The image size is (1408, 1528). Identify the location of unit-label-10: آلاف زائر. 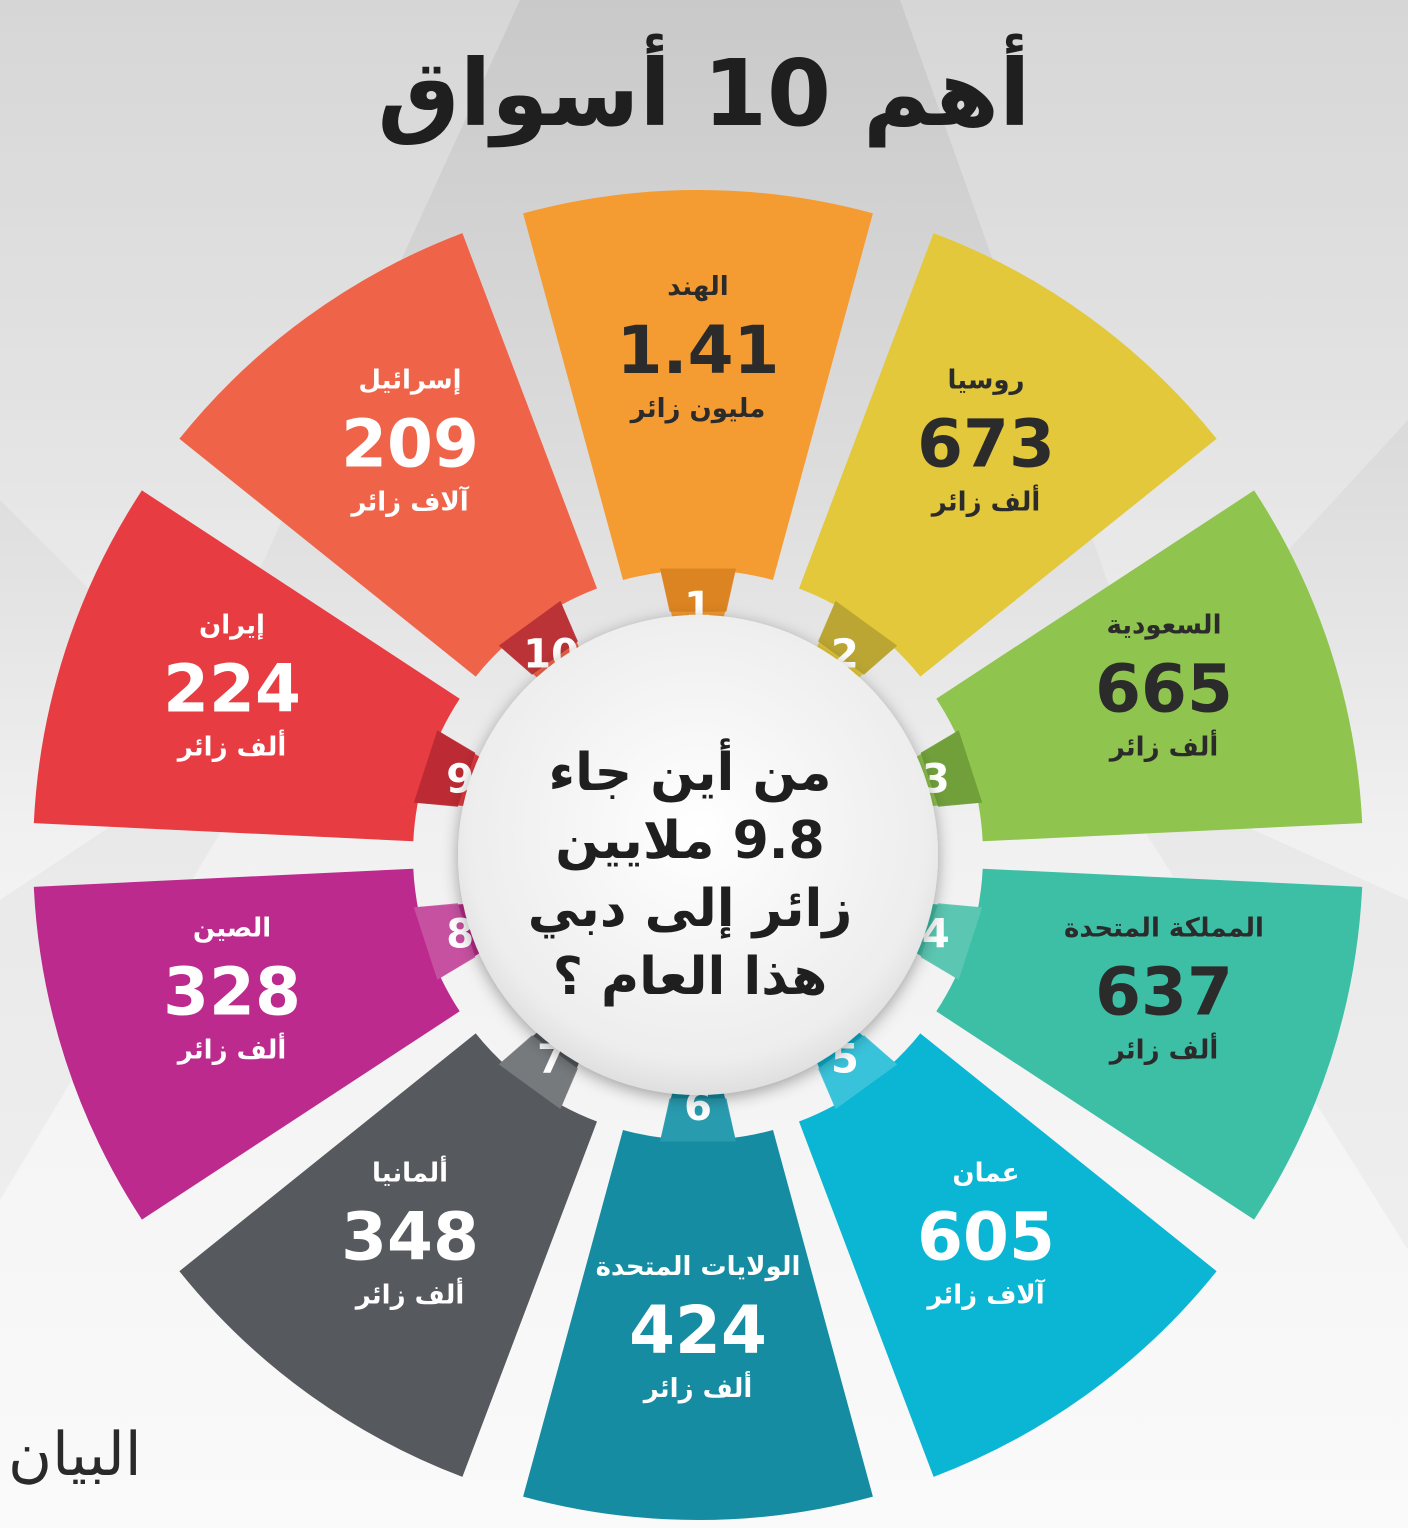
(409, 502).